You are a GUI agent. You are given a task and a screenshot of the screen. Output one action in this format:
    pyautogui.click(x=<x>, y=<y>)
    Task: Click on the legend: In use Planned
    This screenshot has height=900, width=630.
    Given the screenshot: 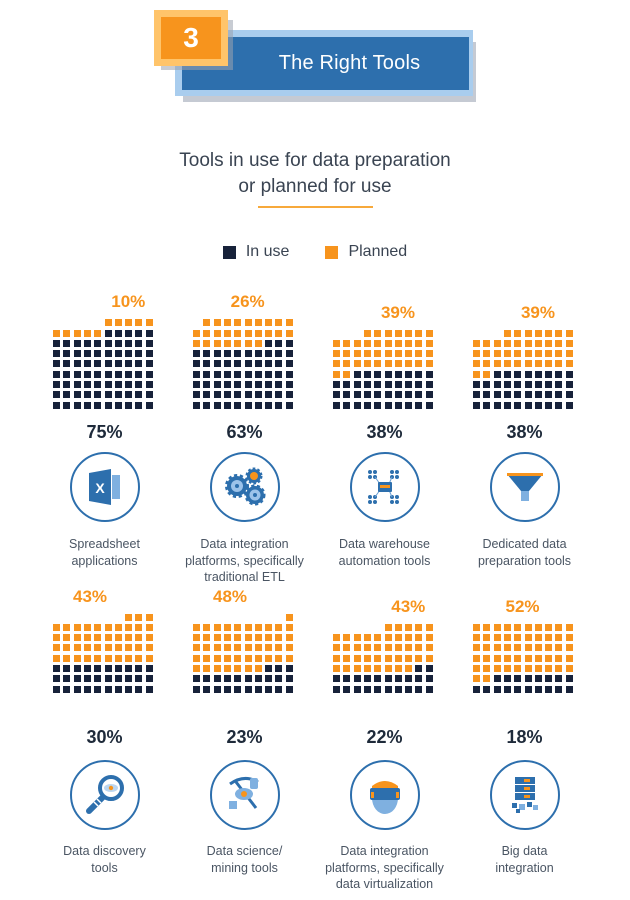 What is the action you would take?
    pyautogui.click(x=315, y=252)
    